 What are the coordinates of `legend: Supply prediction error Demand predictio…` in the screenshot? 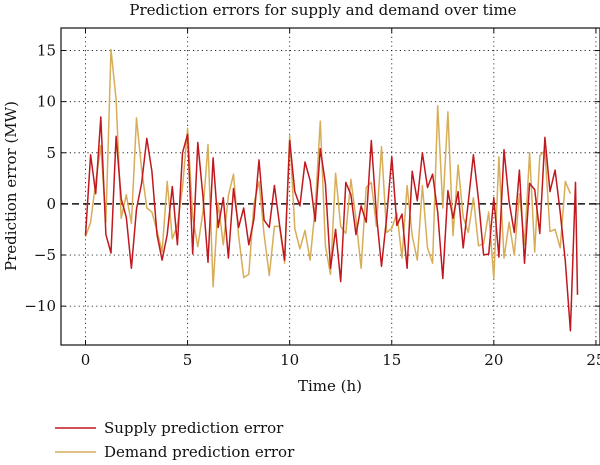 It's located at (175, 440).